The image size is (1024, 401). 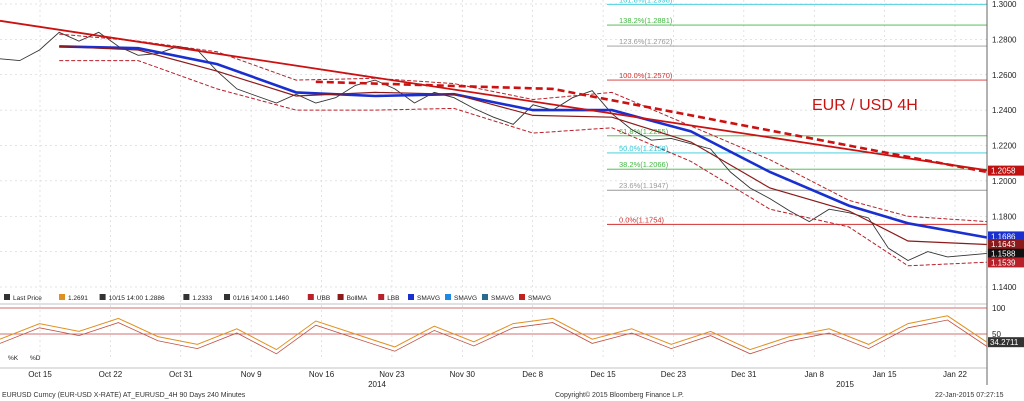 I want to click on x-tick-label: Nov 30, so click(x=463, y=374).